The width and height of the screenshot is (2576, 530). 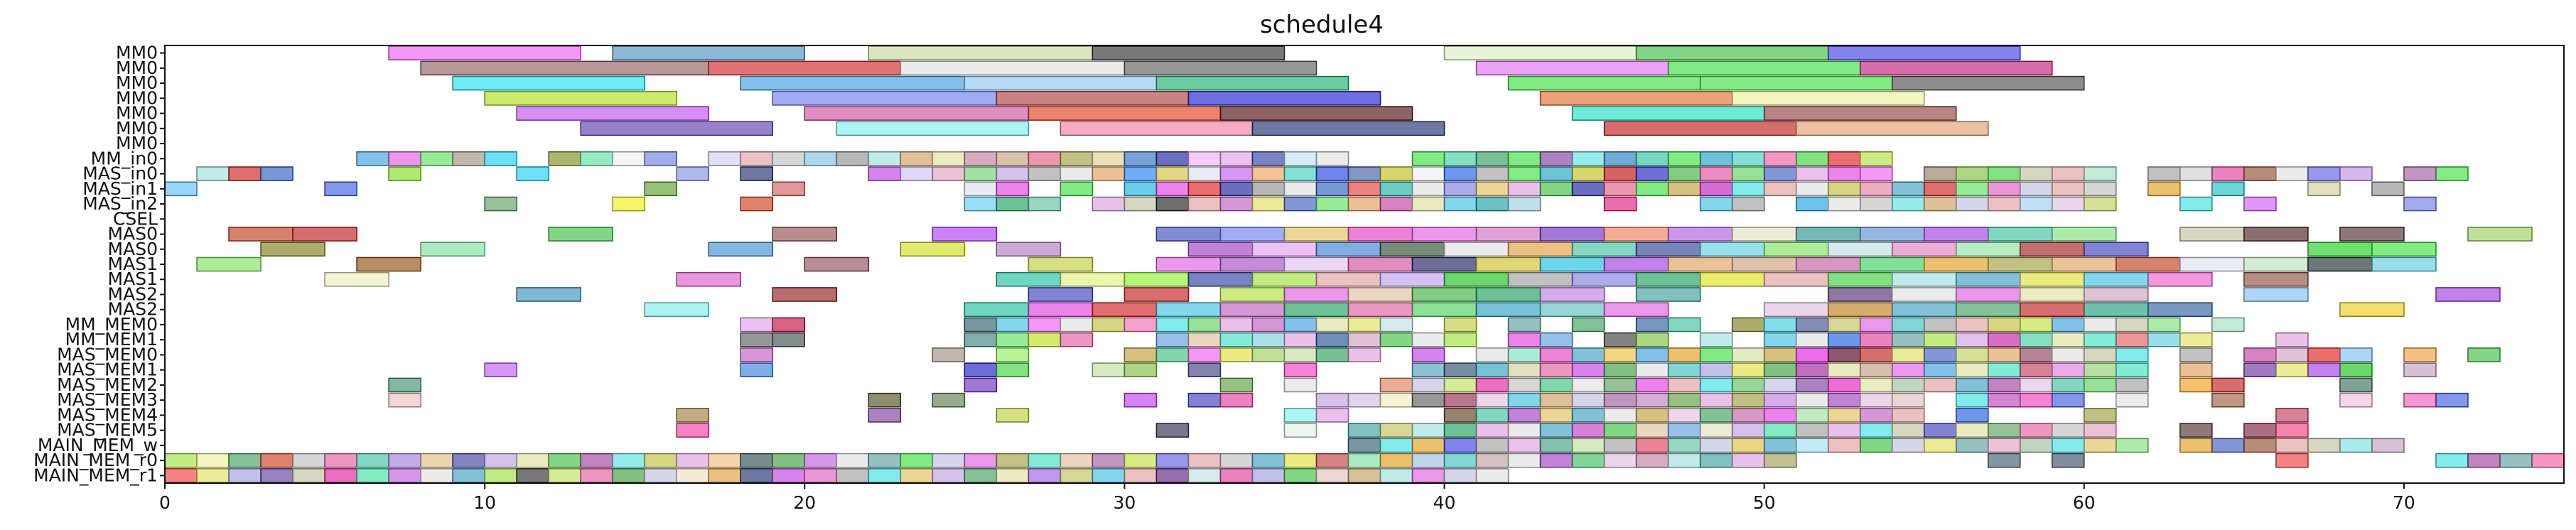 What do you see at coordinates (120, 203) in the screenshot?
I see `y-tick-label: MAS_in2` at bounding box center [120, 203].